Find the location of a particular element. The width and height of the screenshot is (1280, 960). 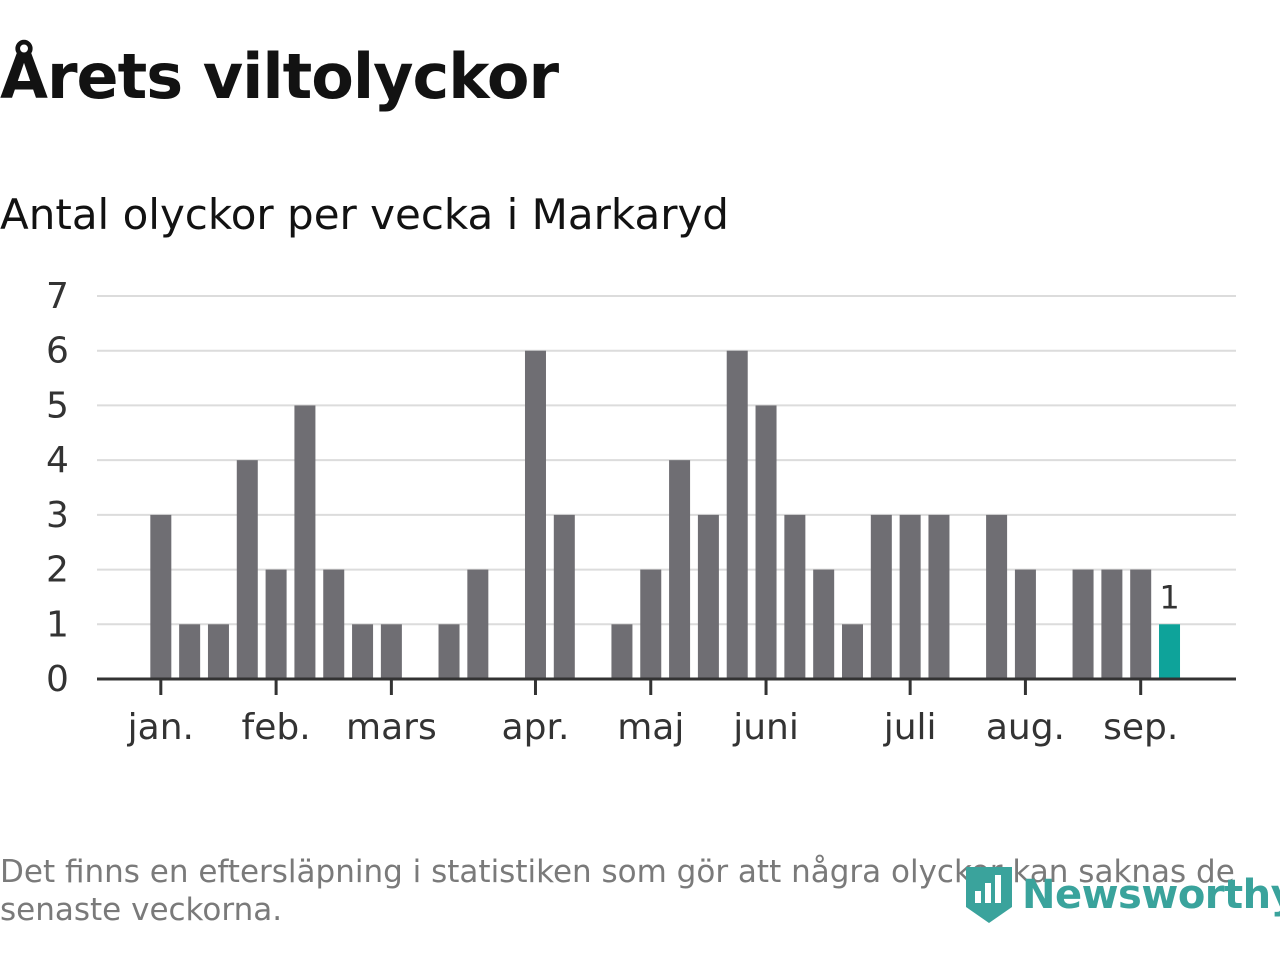

x-tick-label: jan. is located at coordinates (160, 727).